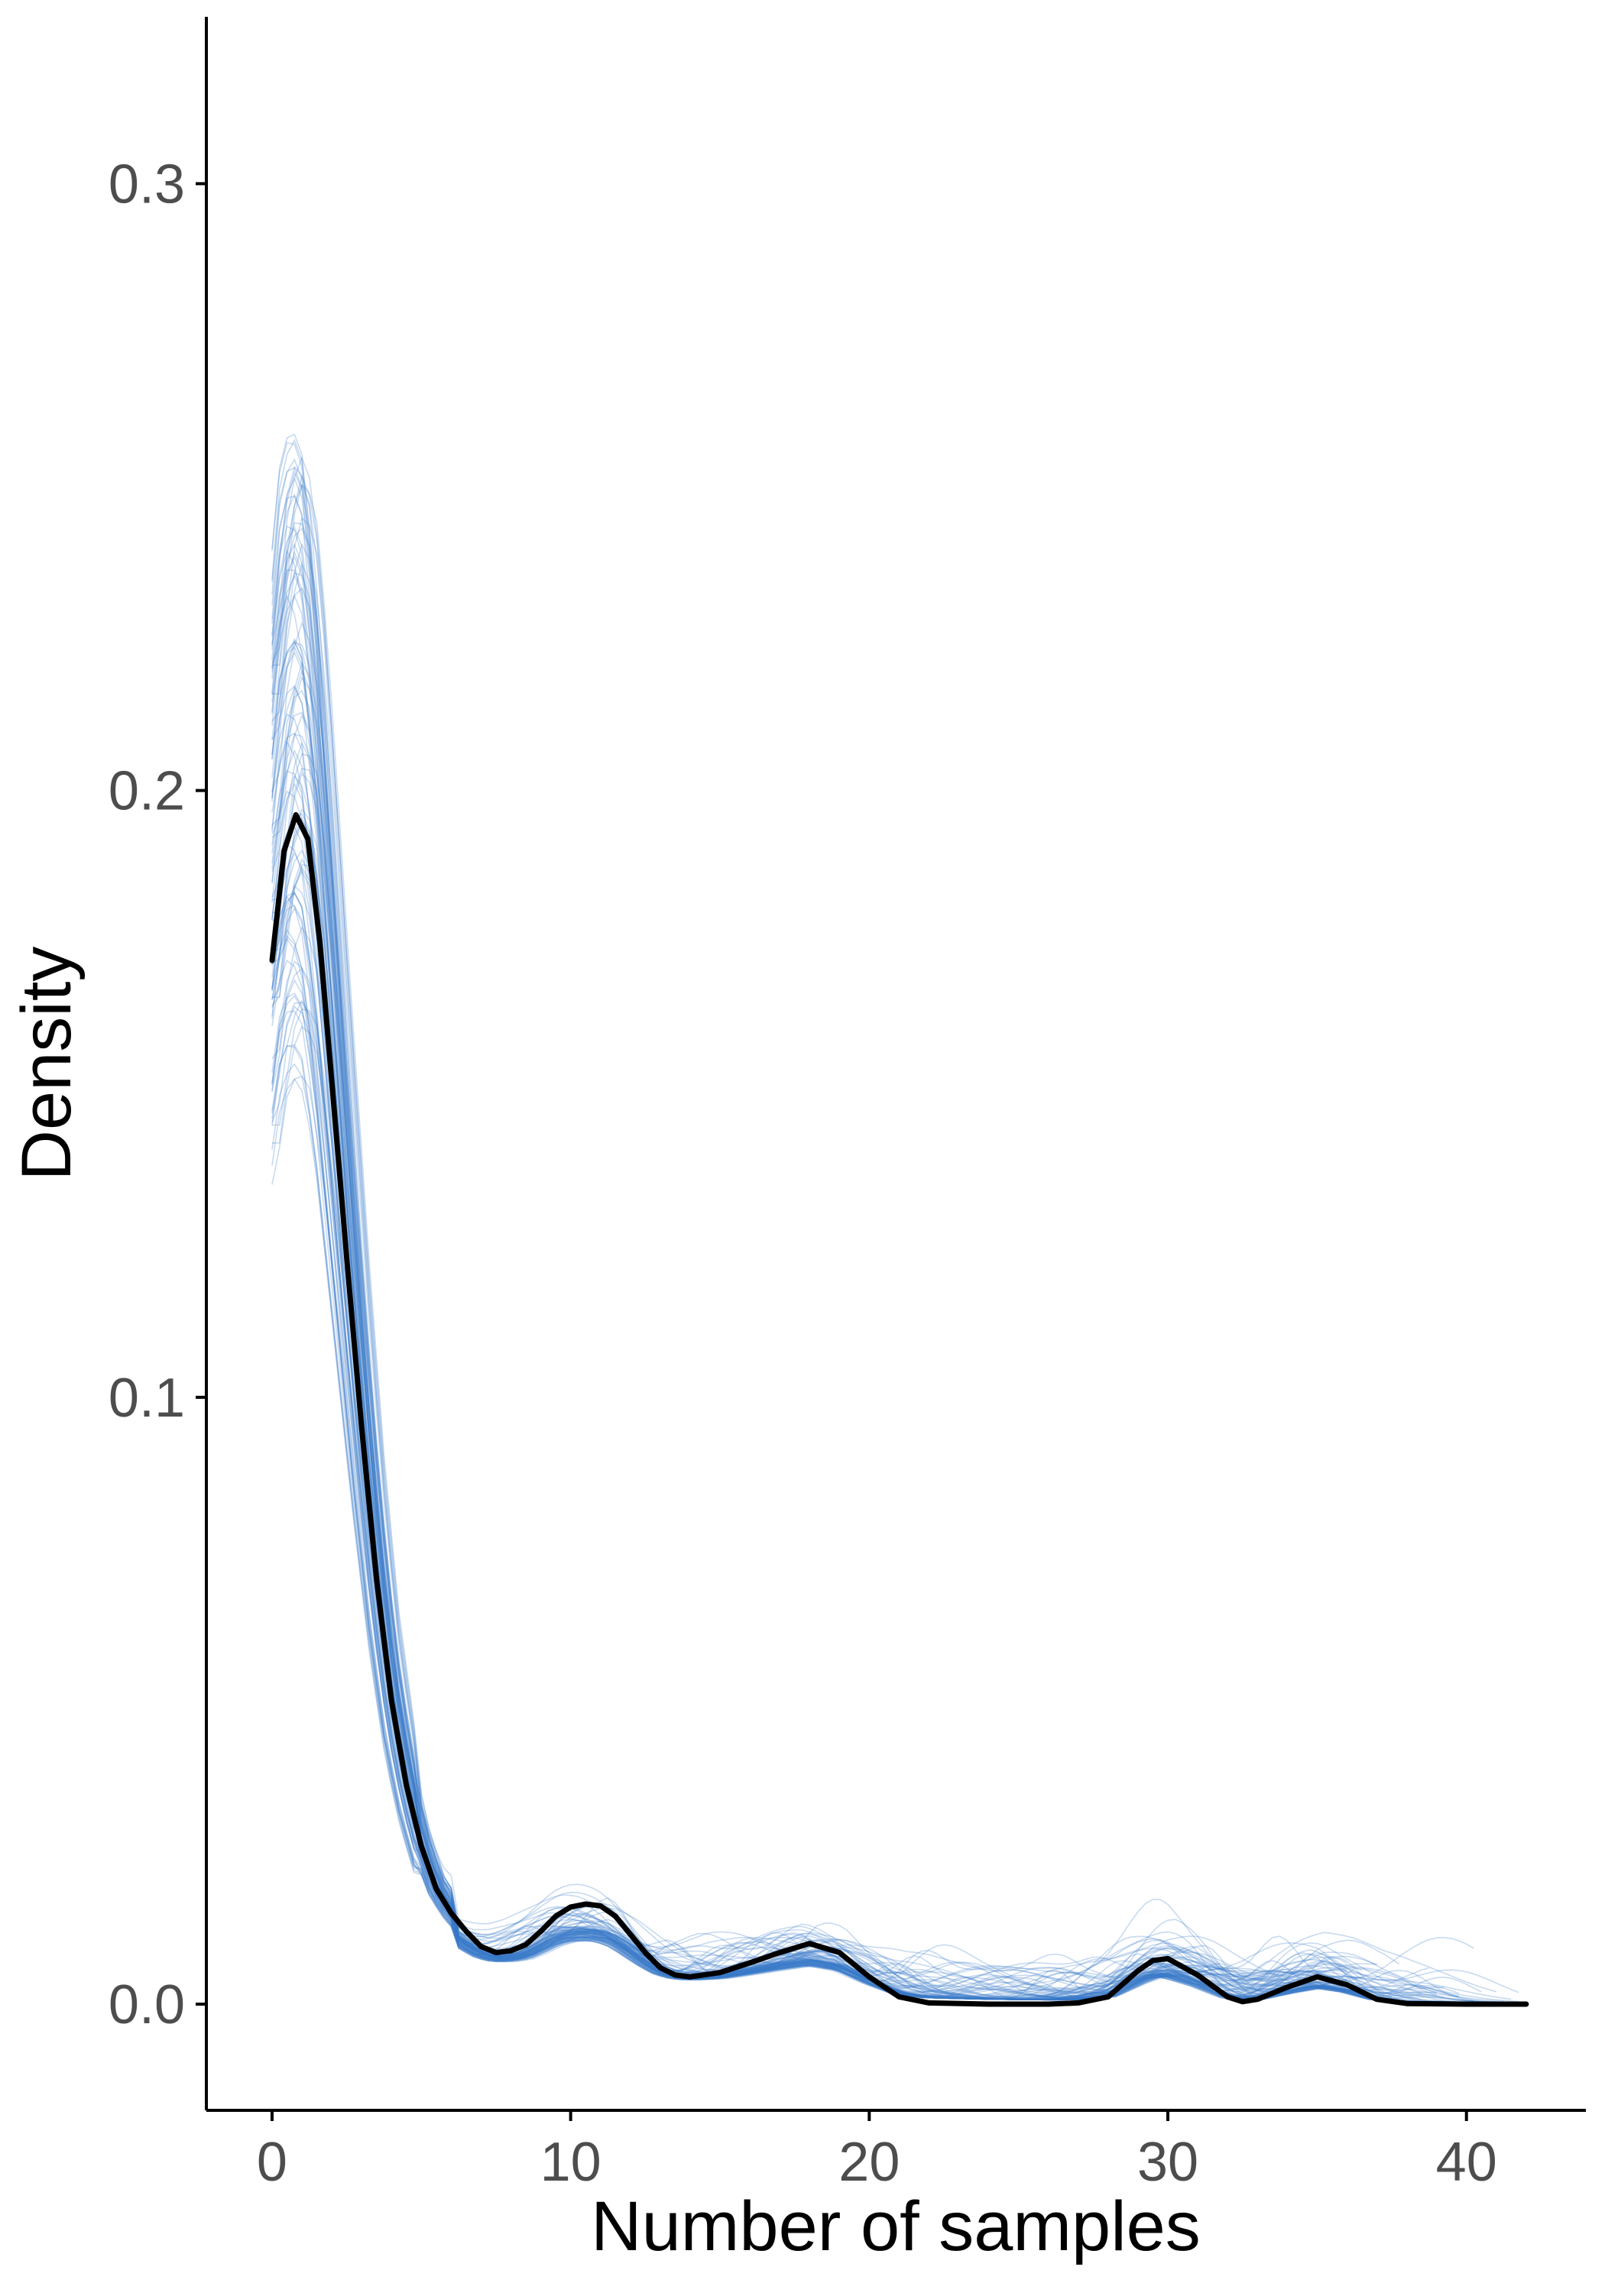 The image size is (1605, 2296). What do you see at coordinates (896, 2226) in the screenshot?
I see `x-axis-title: Number of samples` at bounding box center [896, 2226].